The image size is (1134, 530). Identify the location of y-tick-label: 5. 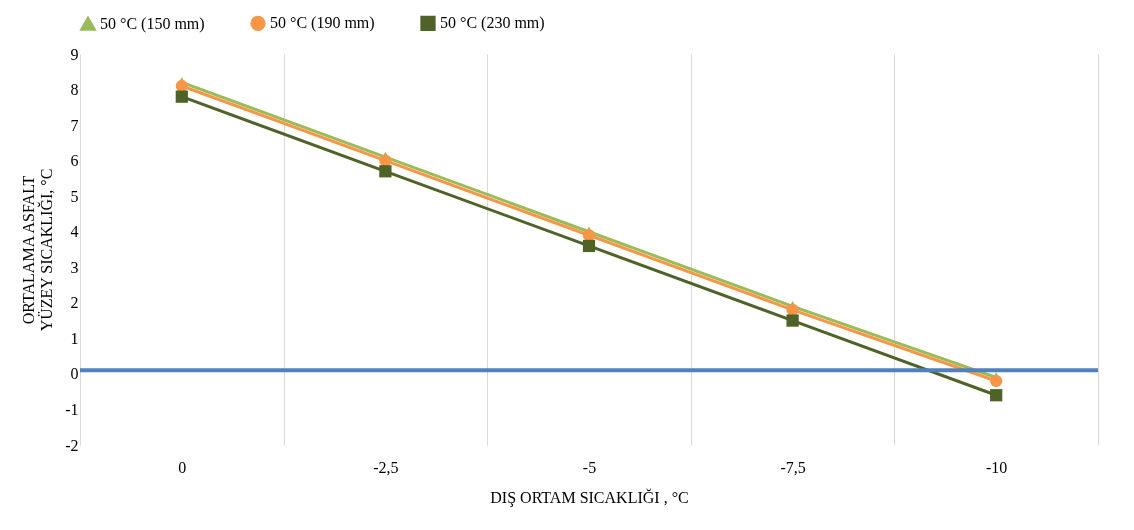
(74, 196).